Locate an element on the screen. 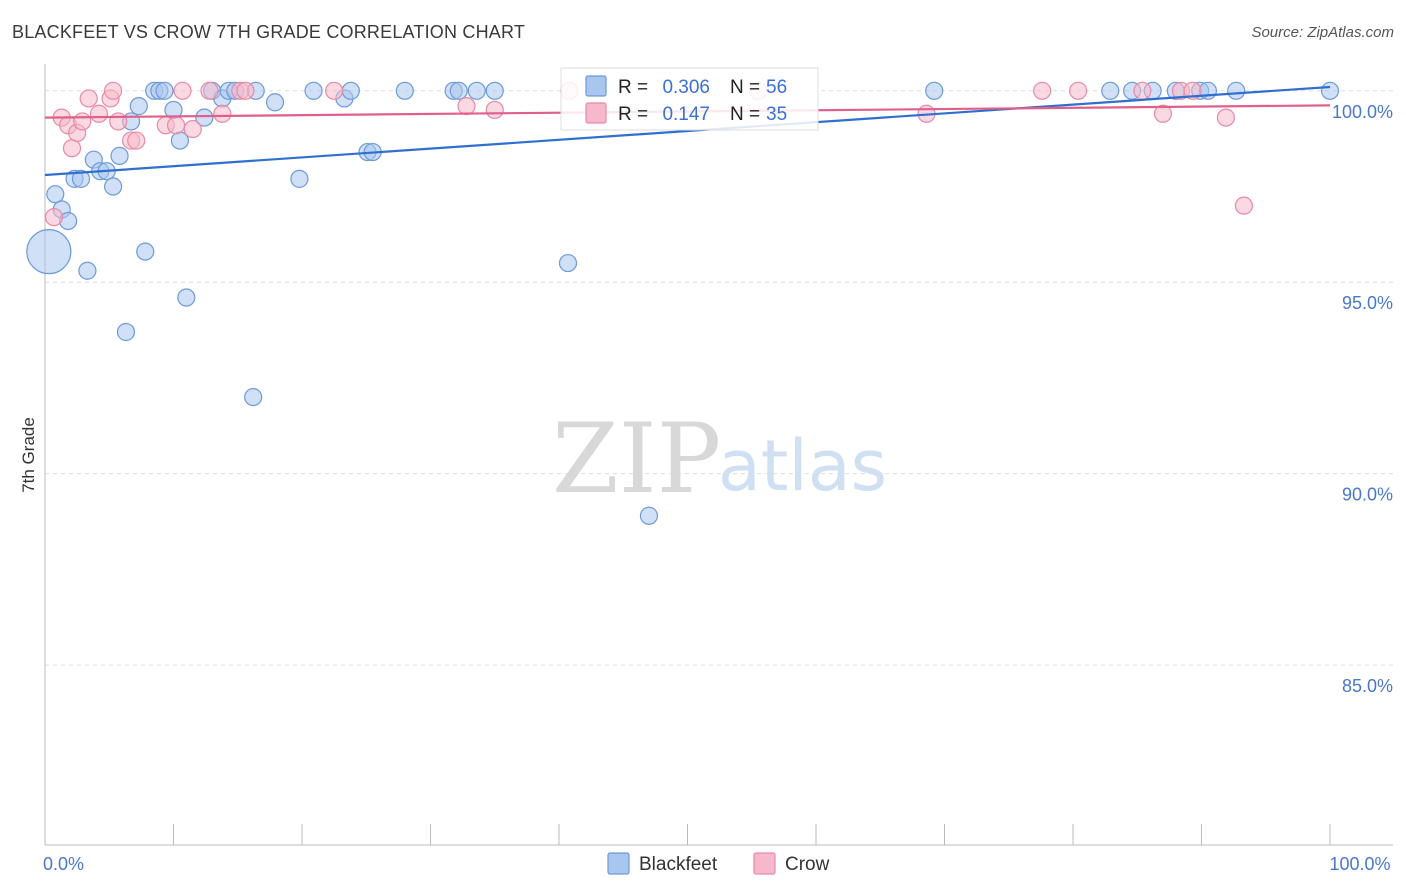  stats-r-value: 0.306 is located at coordinates (686, 87).